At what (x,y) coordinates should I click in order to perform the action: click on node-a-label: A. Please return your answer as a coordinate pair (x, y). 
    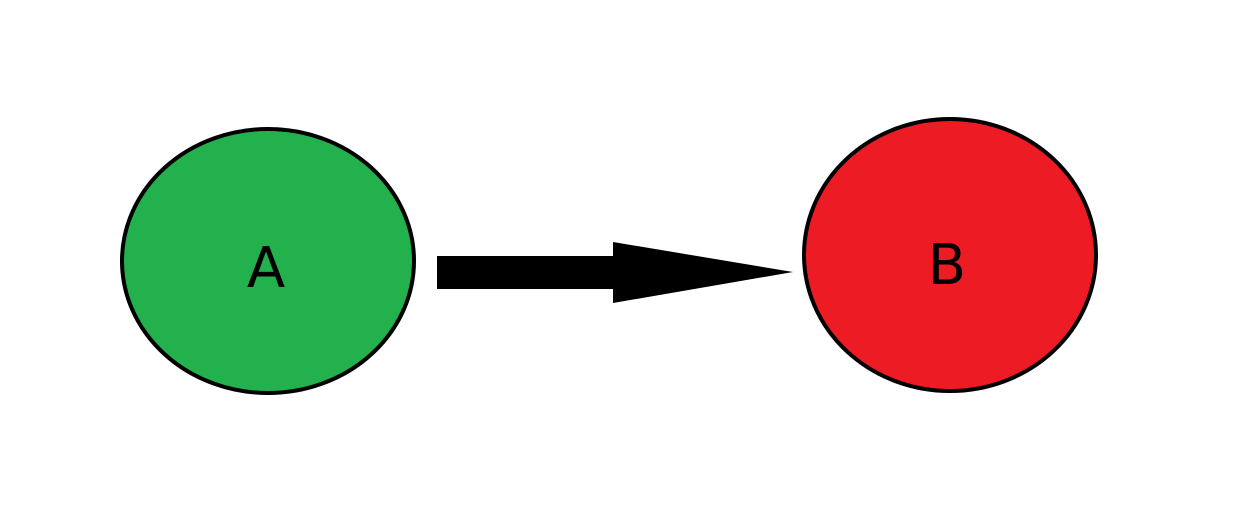
    Looking at the image, I should click on (266, 268).